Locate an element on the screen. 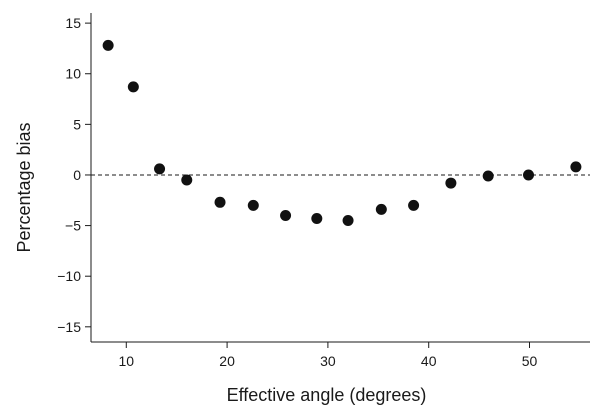 This screenshot has height=409, width=608. x-tick-label: 50 is located at coordinates (530, 361).